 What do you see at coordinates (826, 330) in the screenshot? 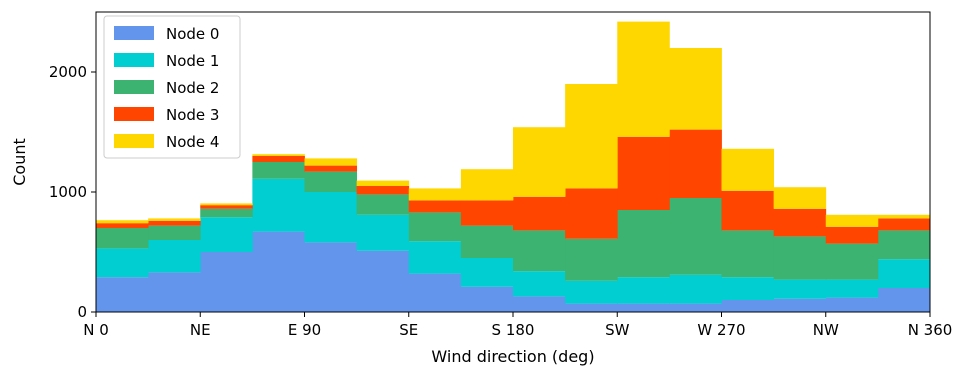
I see `x-tick-label: NW` at bounding box center [826, 330].